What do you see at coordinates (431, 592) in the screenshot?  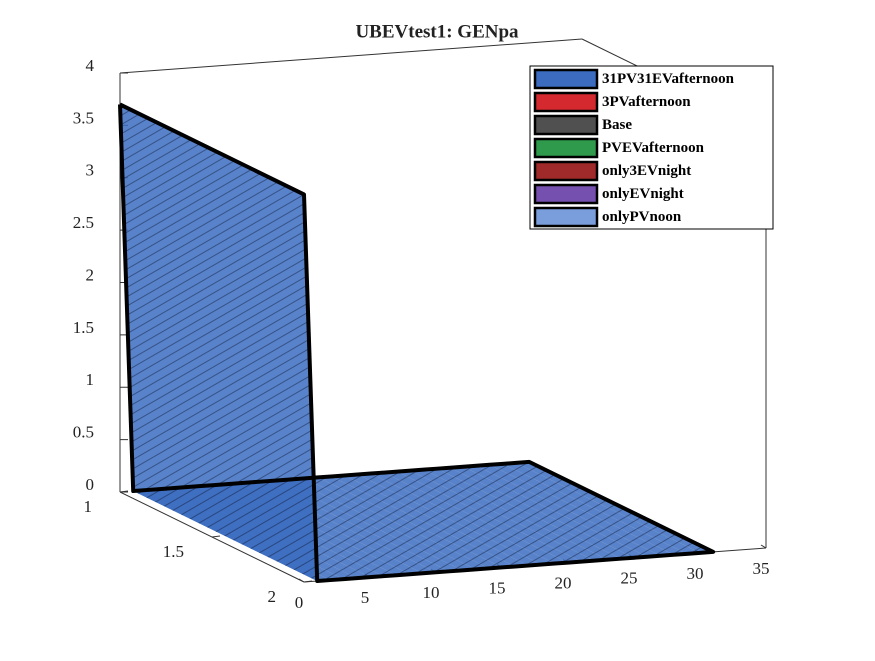 I see `x-tick-label: 10` at bounding box center [431, 592].